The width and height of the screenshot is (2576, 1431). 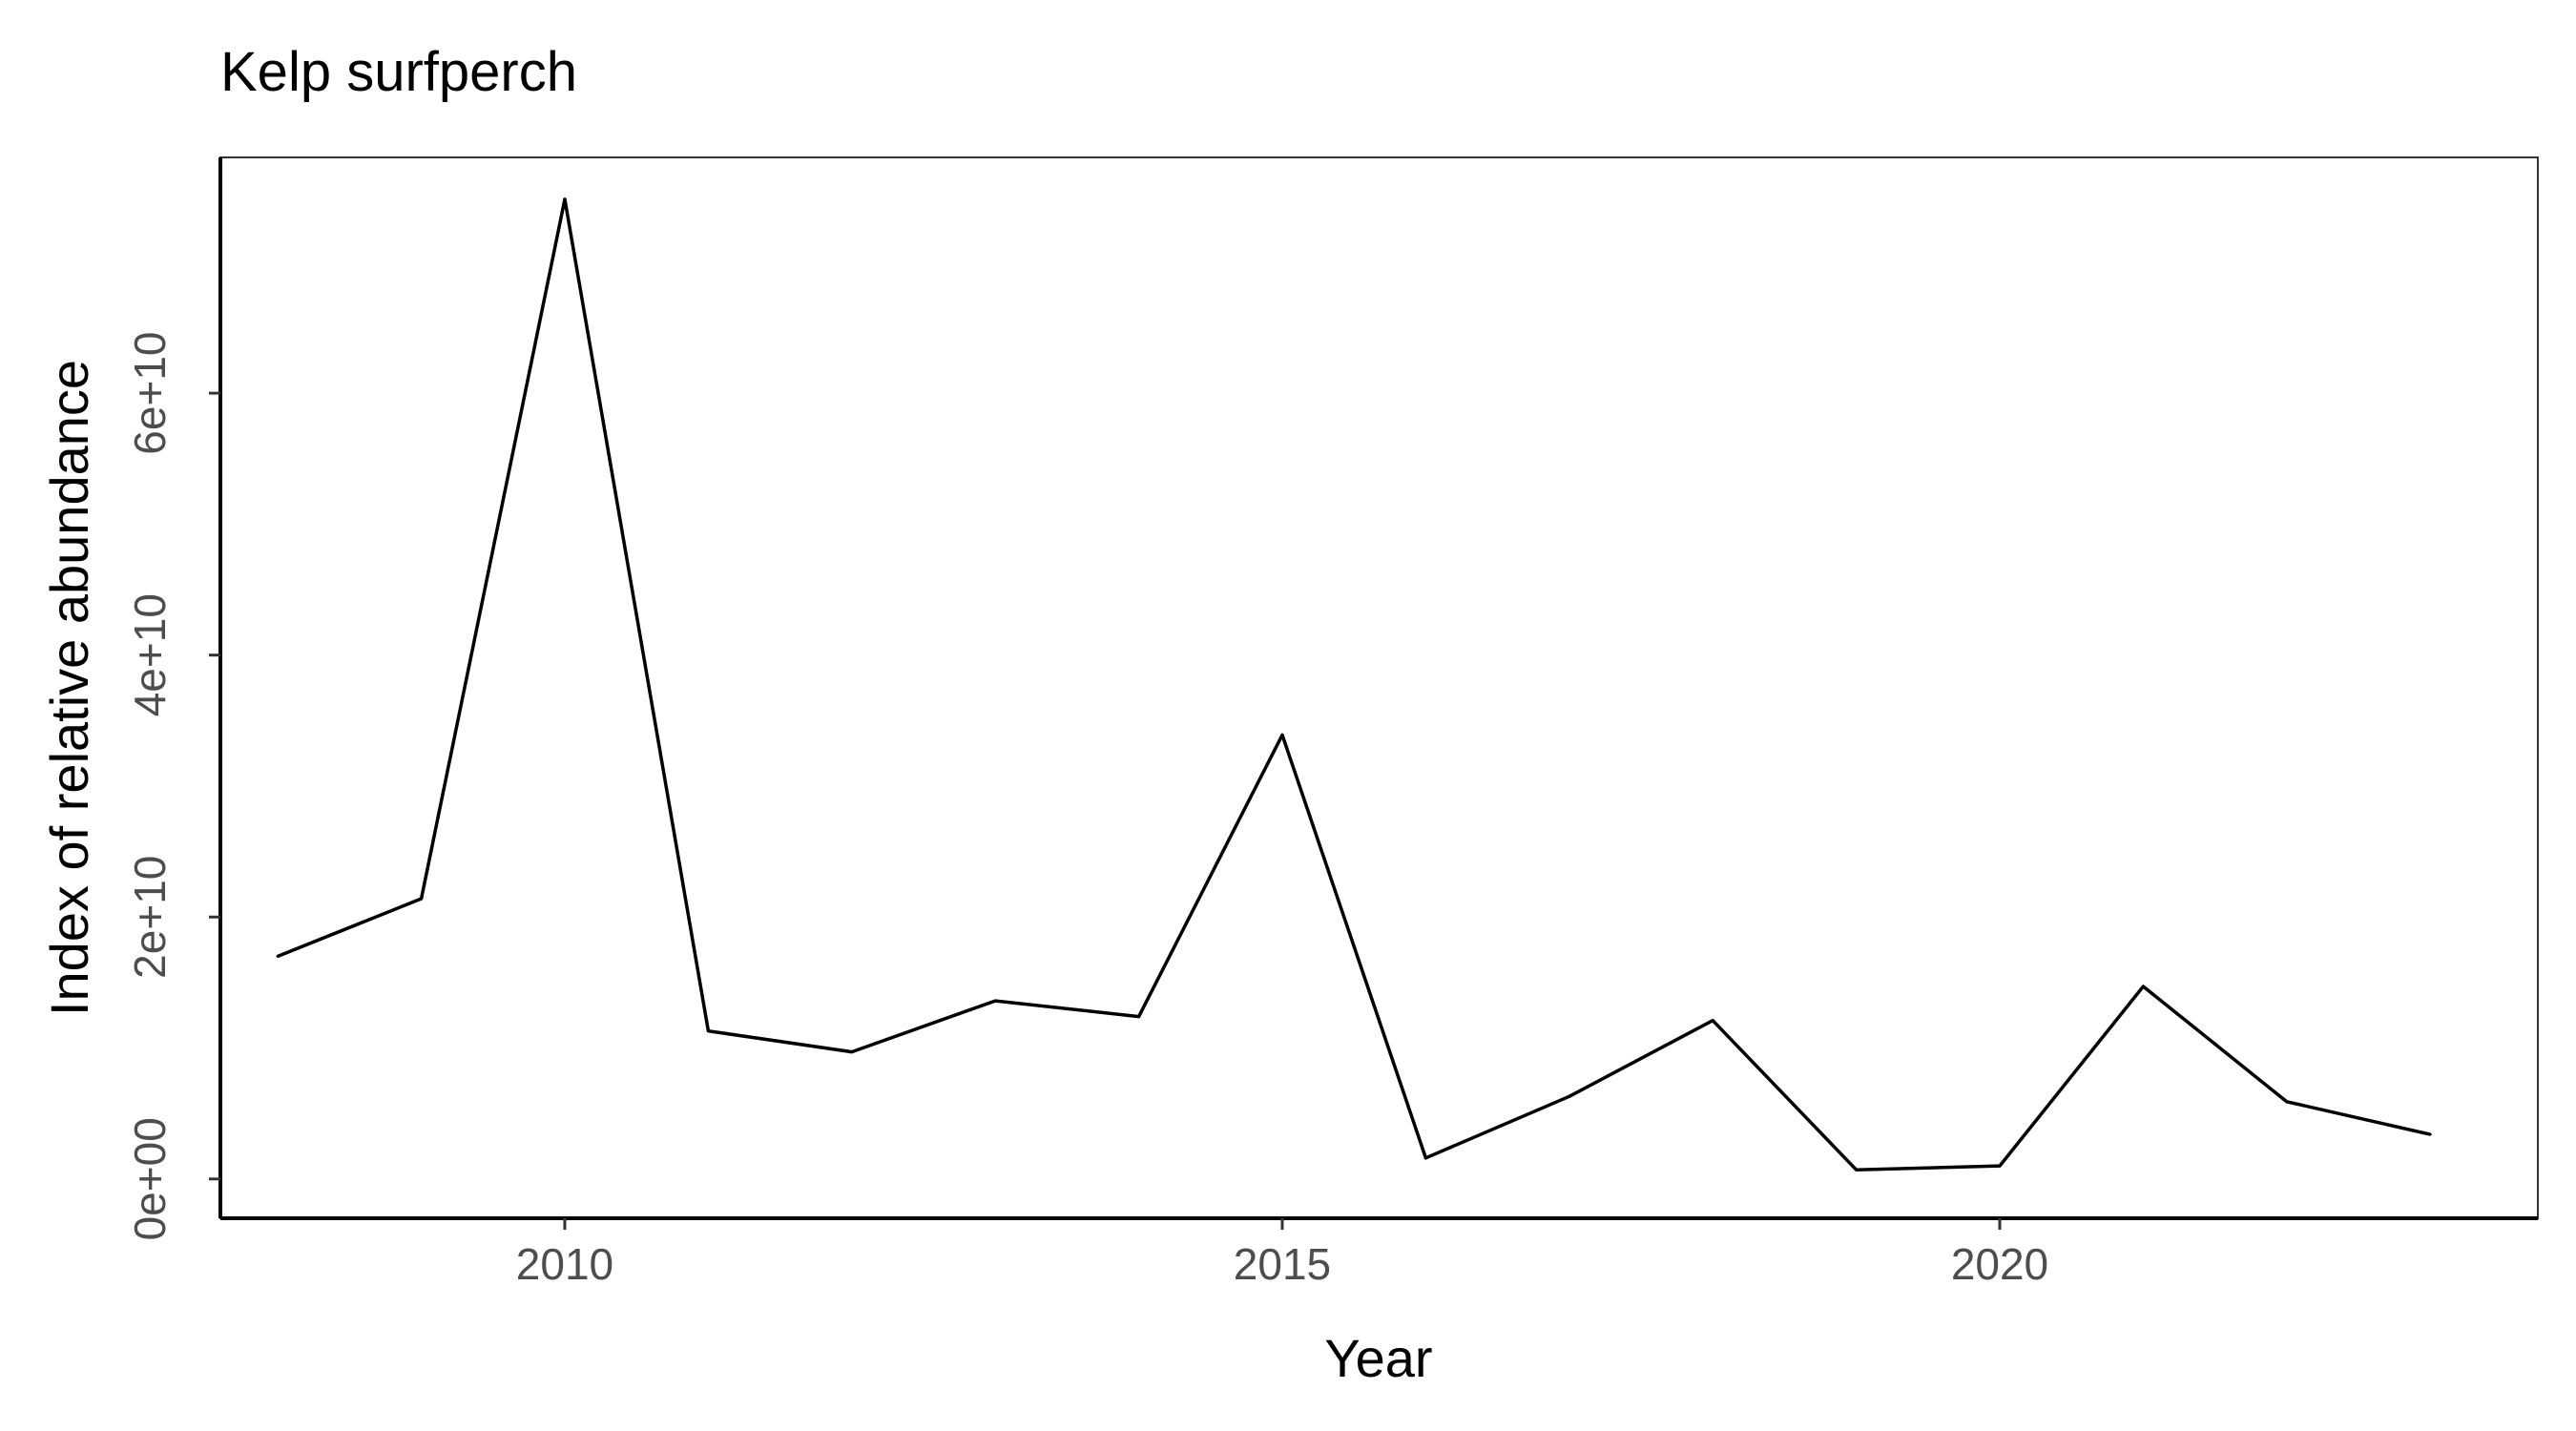 What do you see at coordinates (150, 1178) in the screenshot?
I see `y-tick-label: 0e+00` at bounding box center [150, 1178].